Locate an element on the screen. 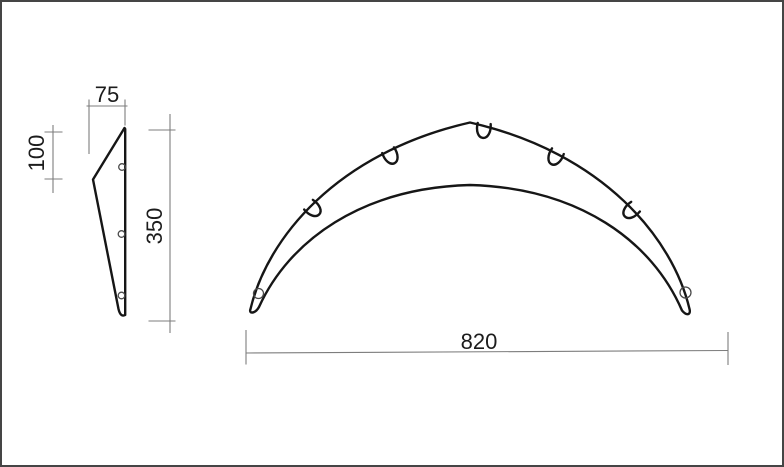 The image size is (784, 467). side-profile-outline is located at coordinates (109, 221).